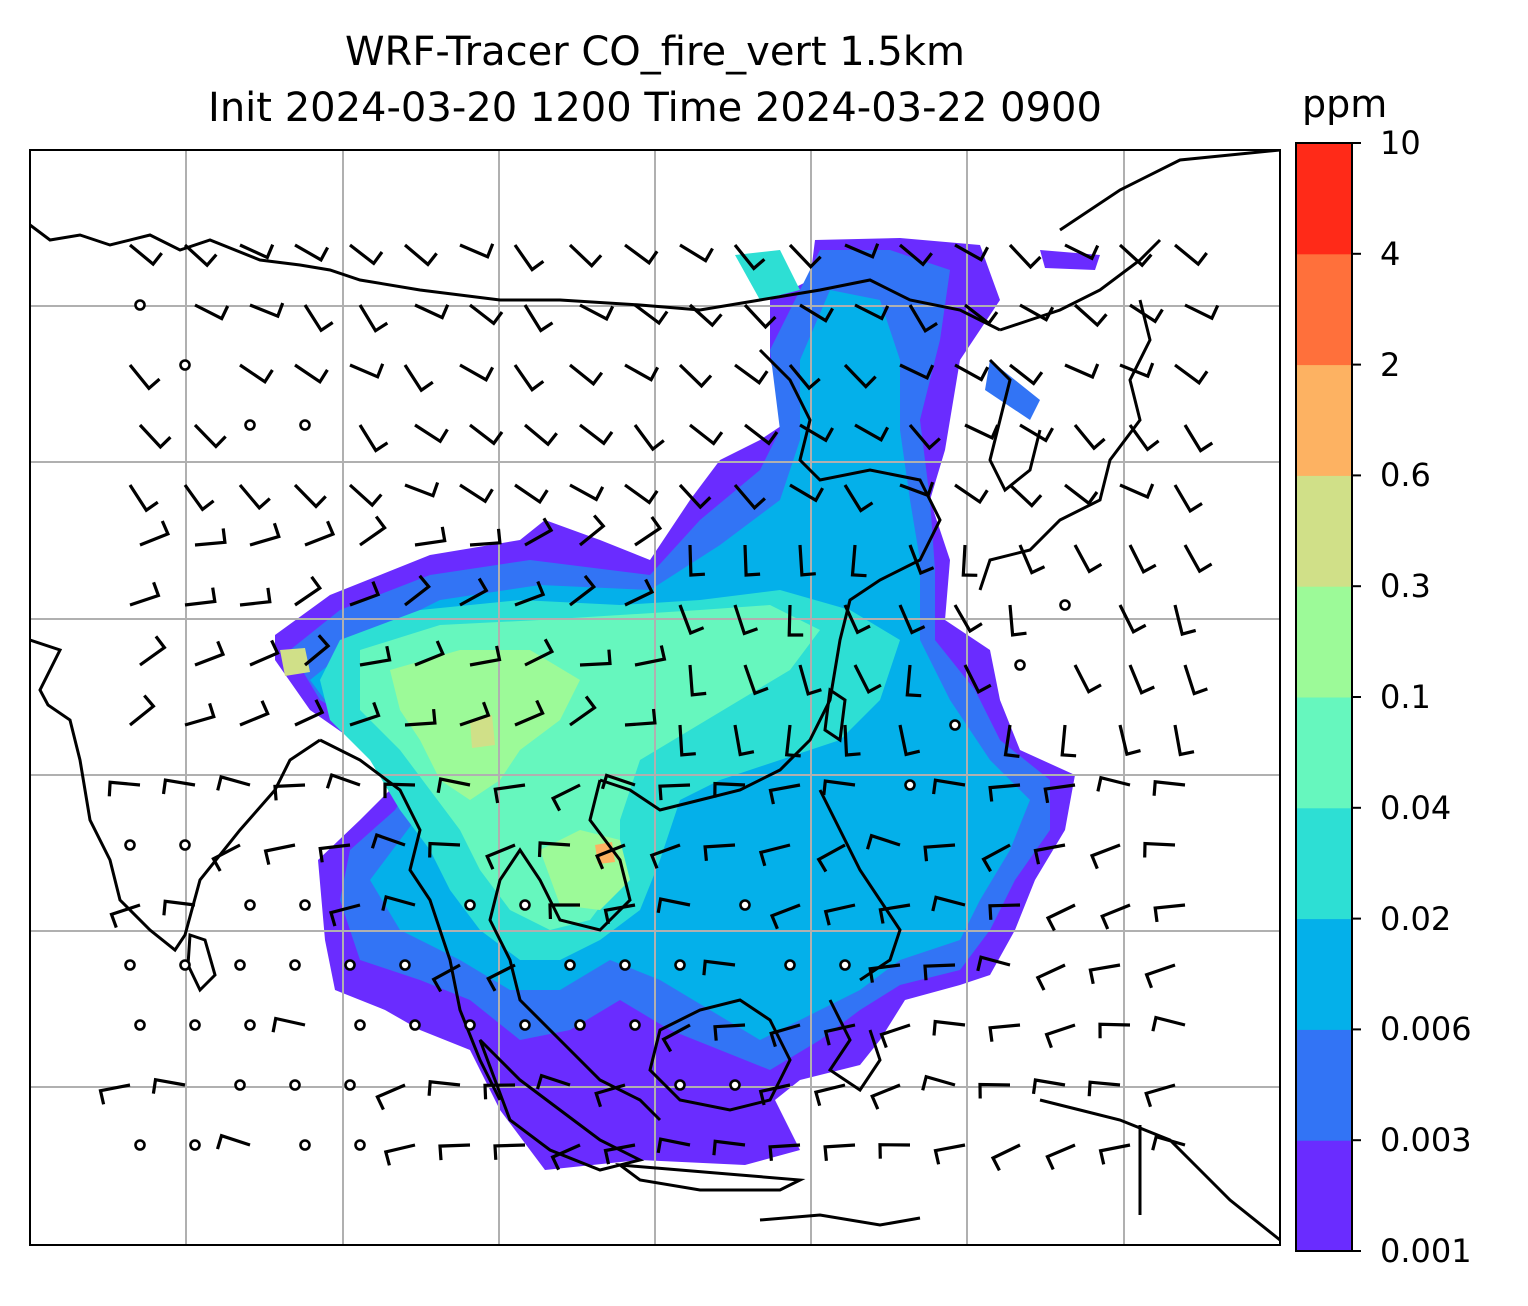  What do you see at coordinates (767, 275) in the screenshot?
I see `co-field-north-wisp` at bounding box center [767, 275].